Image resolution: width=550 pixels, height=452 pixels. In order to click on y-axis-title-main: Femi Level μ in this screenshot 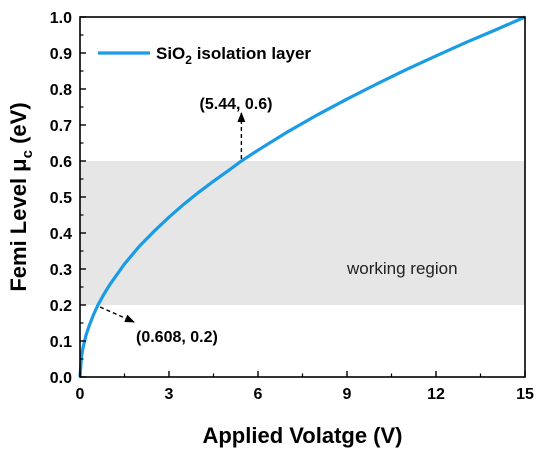, I will do `click(18, 224)`.